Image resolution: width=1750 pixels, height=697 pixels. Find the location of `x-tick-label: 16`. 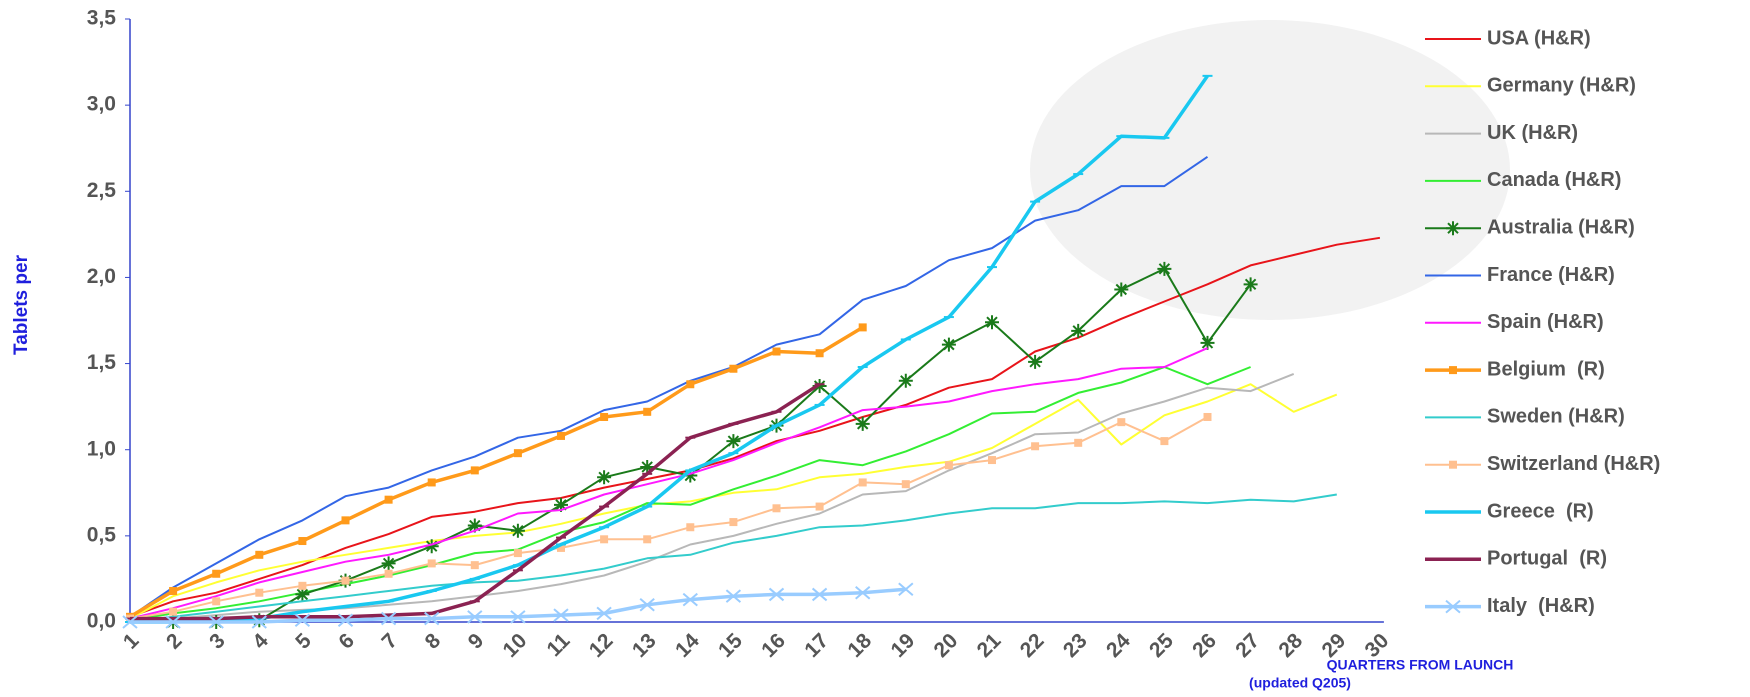

x-tick-label: 16 is located at coordinates (773, 645).